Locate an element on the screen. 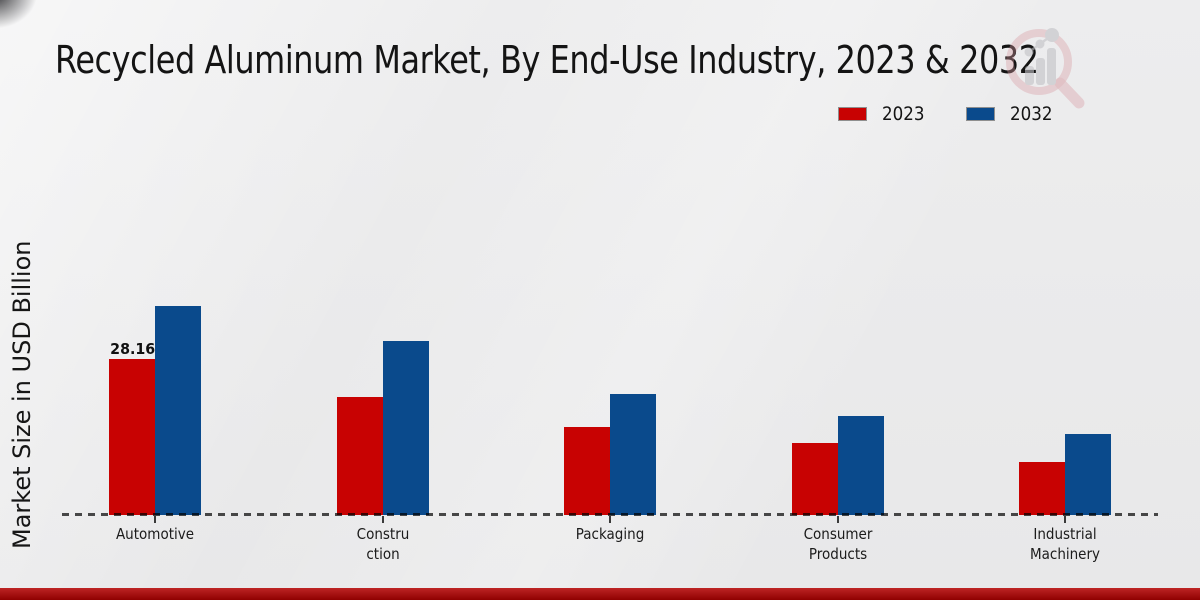 Image resolution: width=1200 pixels, height=600 pixels. x-axis-category-label-industrial-machinery: Industrial Machinery is located at coordinates (1065, 544).